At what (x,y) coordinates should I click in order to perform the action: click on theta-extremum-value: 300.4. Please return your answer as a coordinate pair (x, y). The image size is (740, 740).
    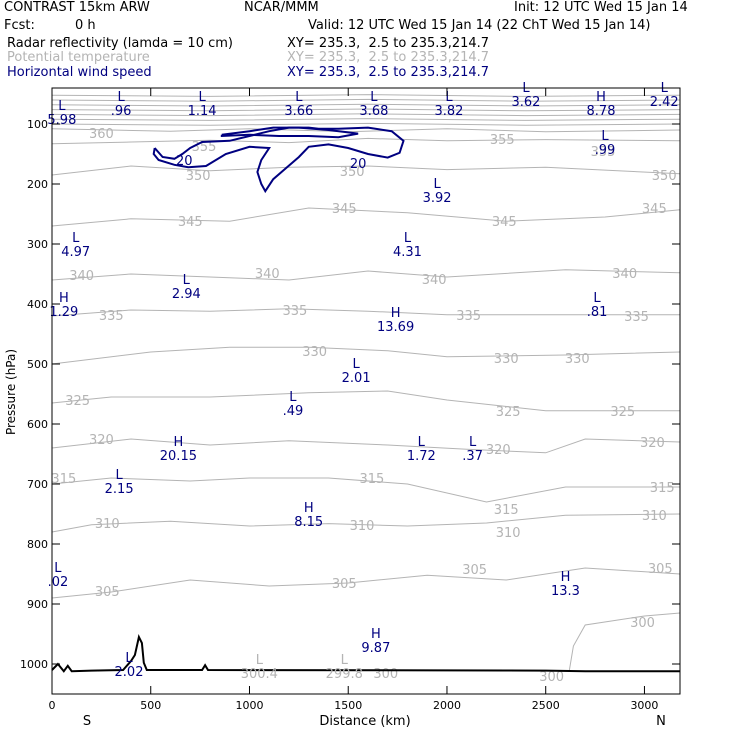
    Looking at the image, I should click on (259, 674).